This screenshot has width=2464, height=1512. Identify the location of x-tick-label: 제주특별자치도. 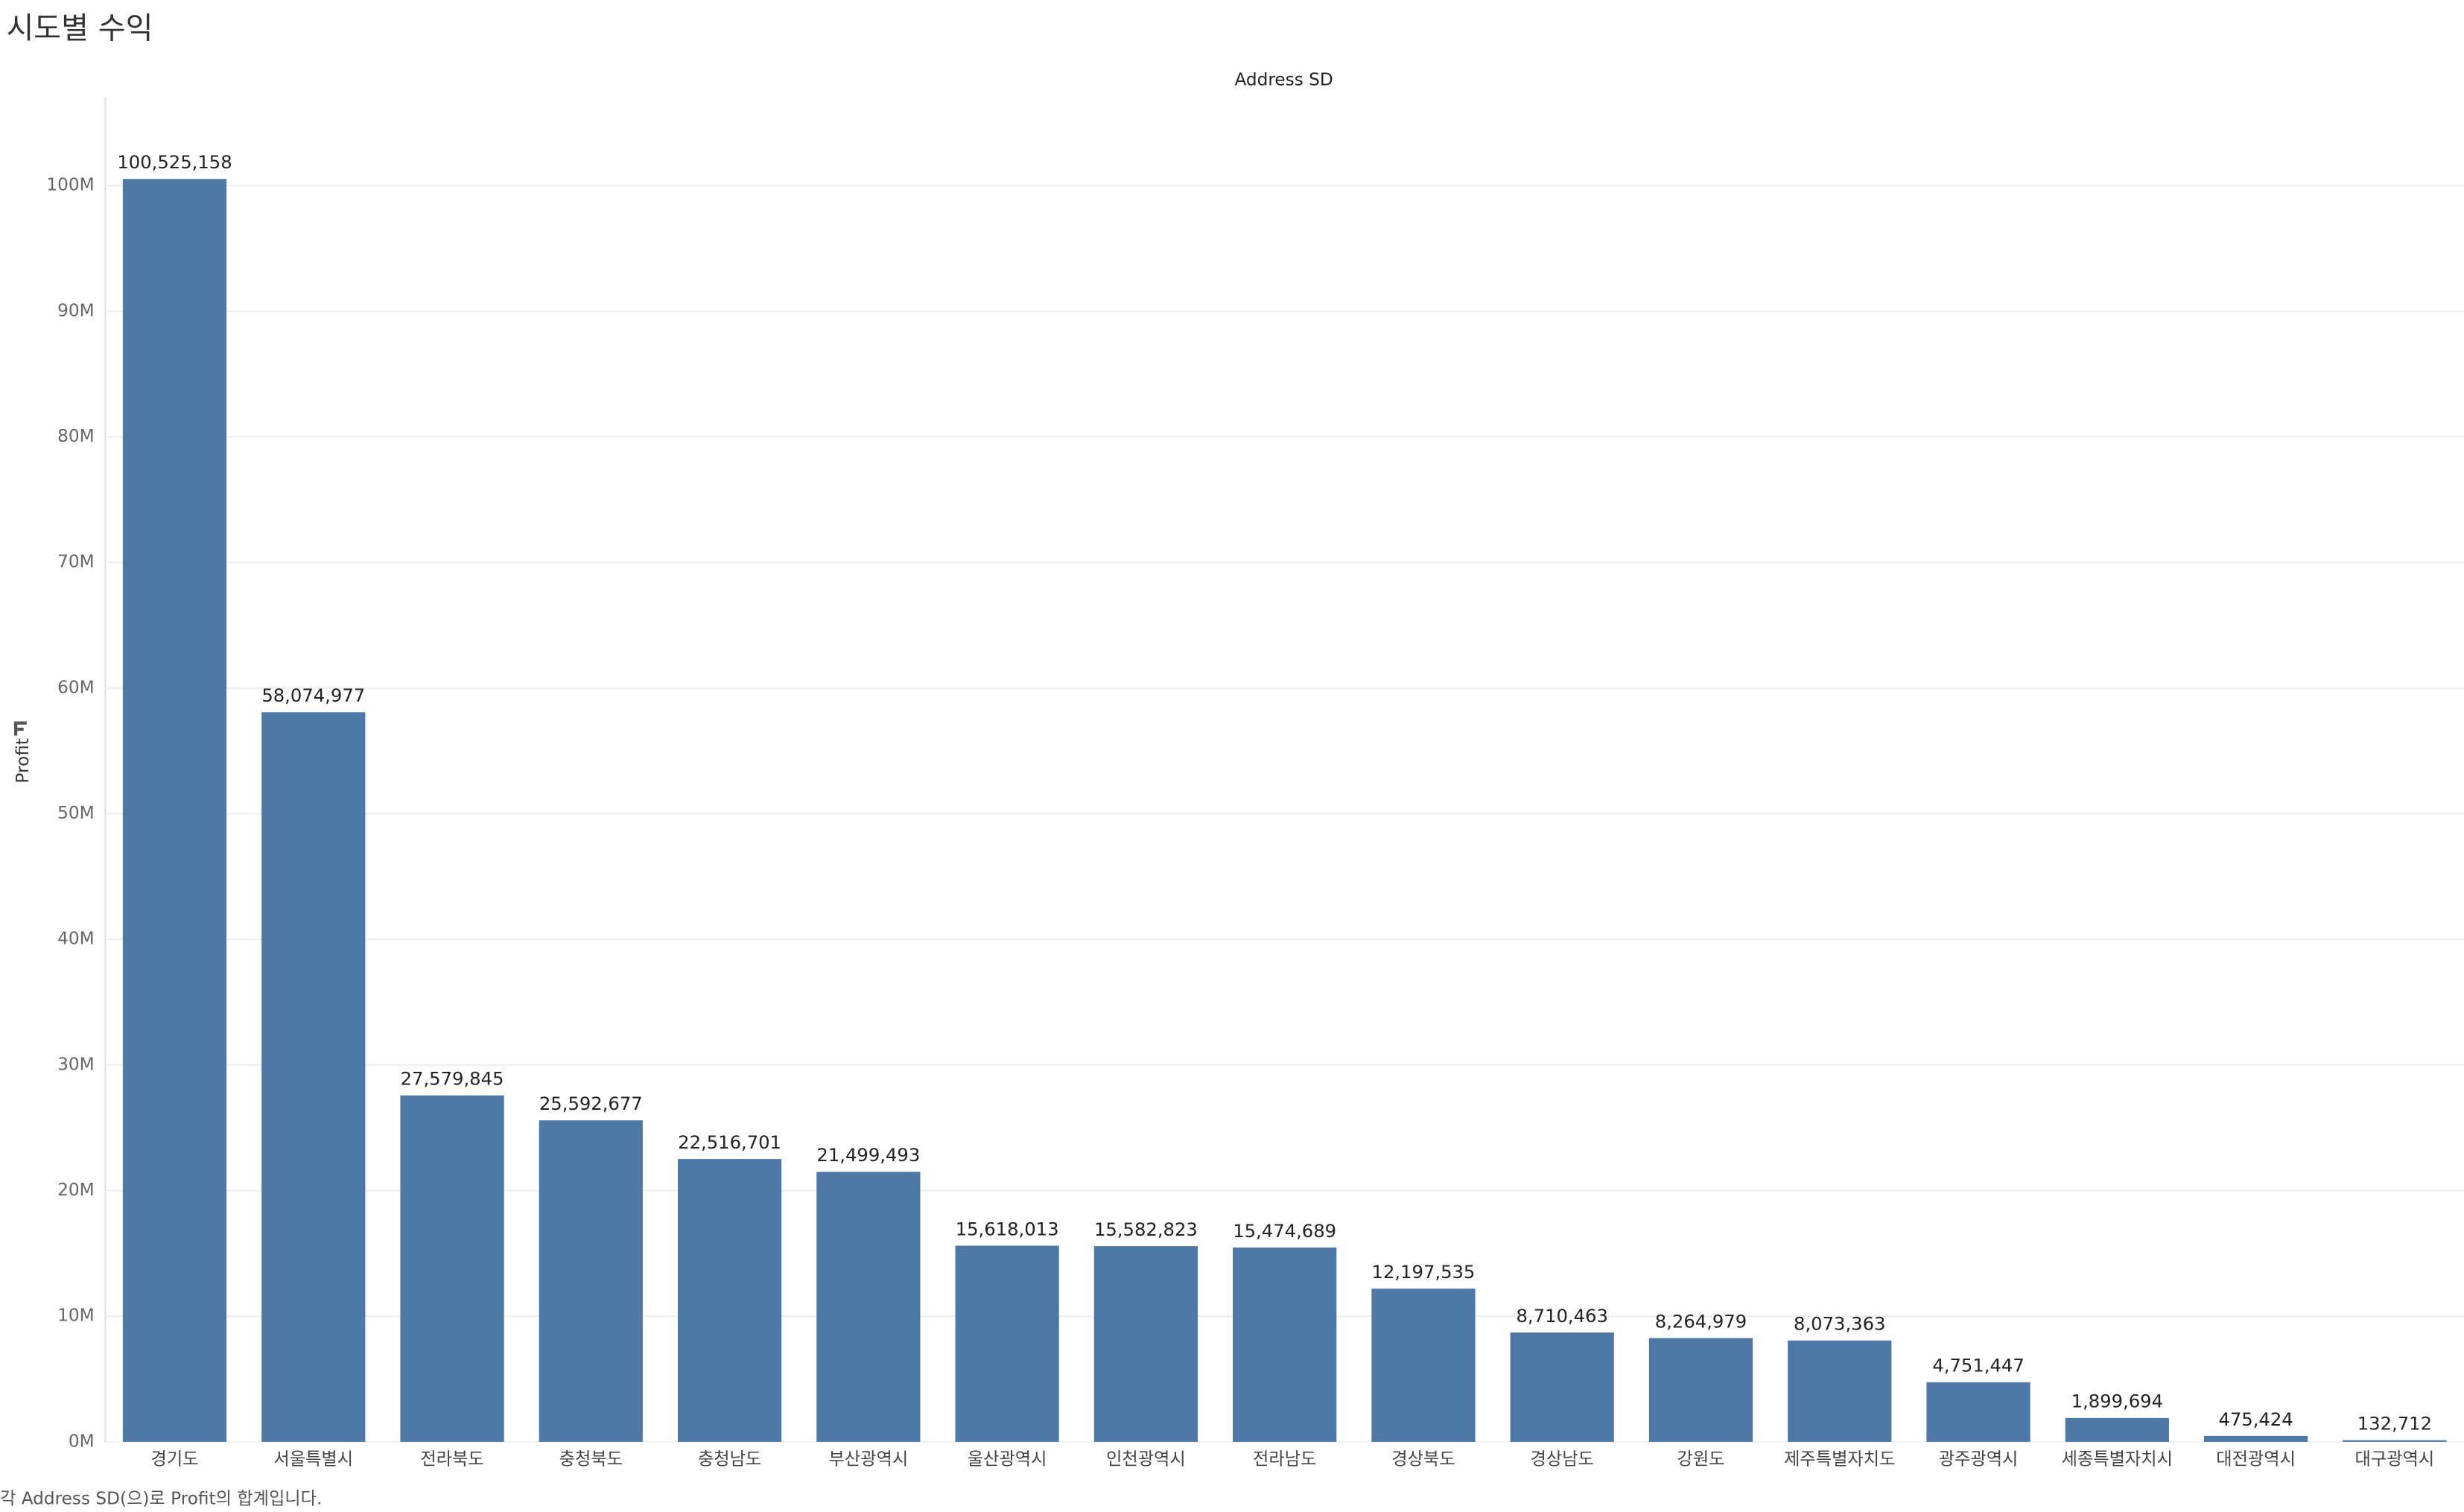
(1839, 1459).